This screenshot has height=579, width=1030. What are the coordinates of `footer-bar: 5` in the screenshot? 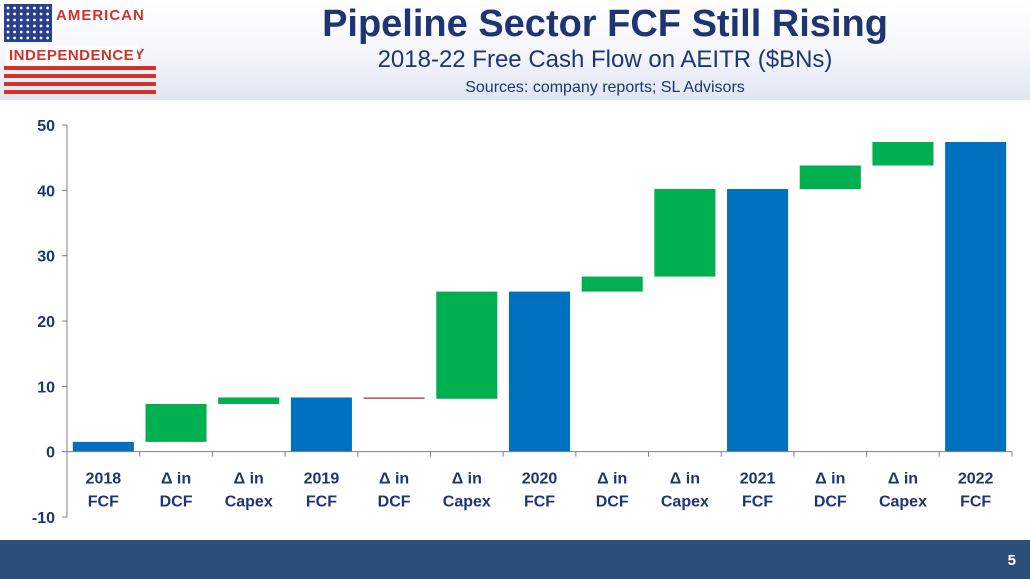 It's located at (515, 559).